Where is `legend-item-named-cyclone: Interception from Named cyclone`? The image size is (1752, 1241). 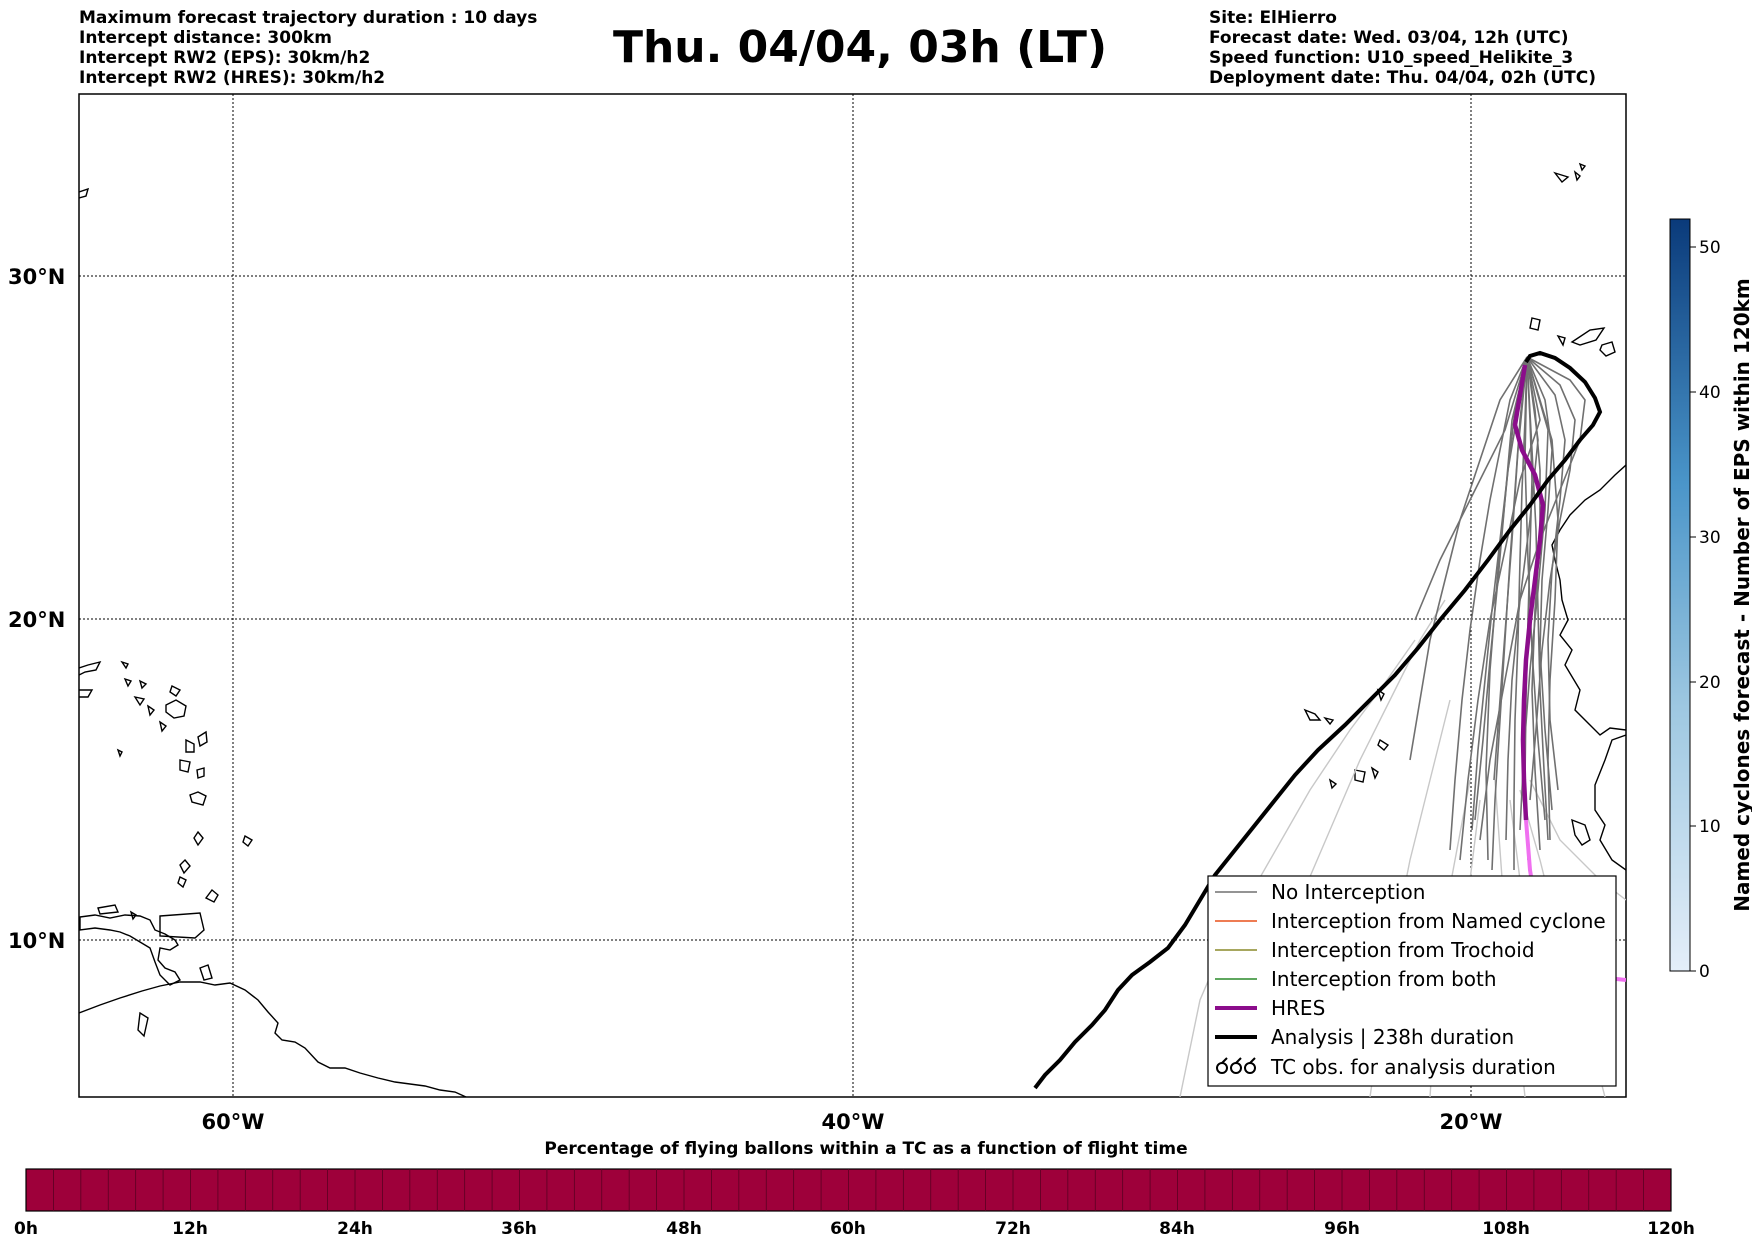 legend-item-named-cyclone: Interception from Named cyclone is located at coordinates (1410, 921).